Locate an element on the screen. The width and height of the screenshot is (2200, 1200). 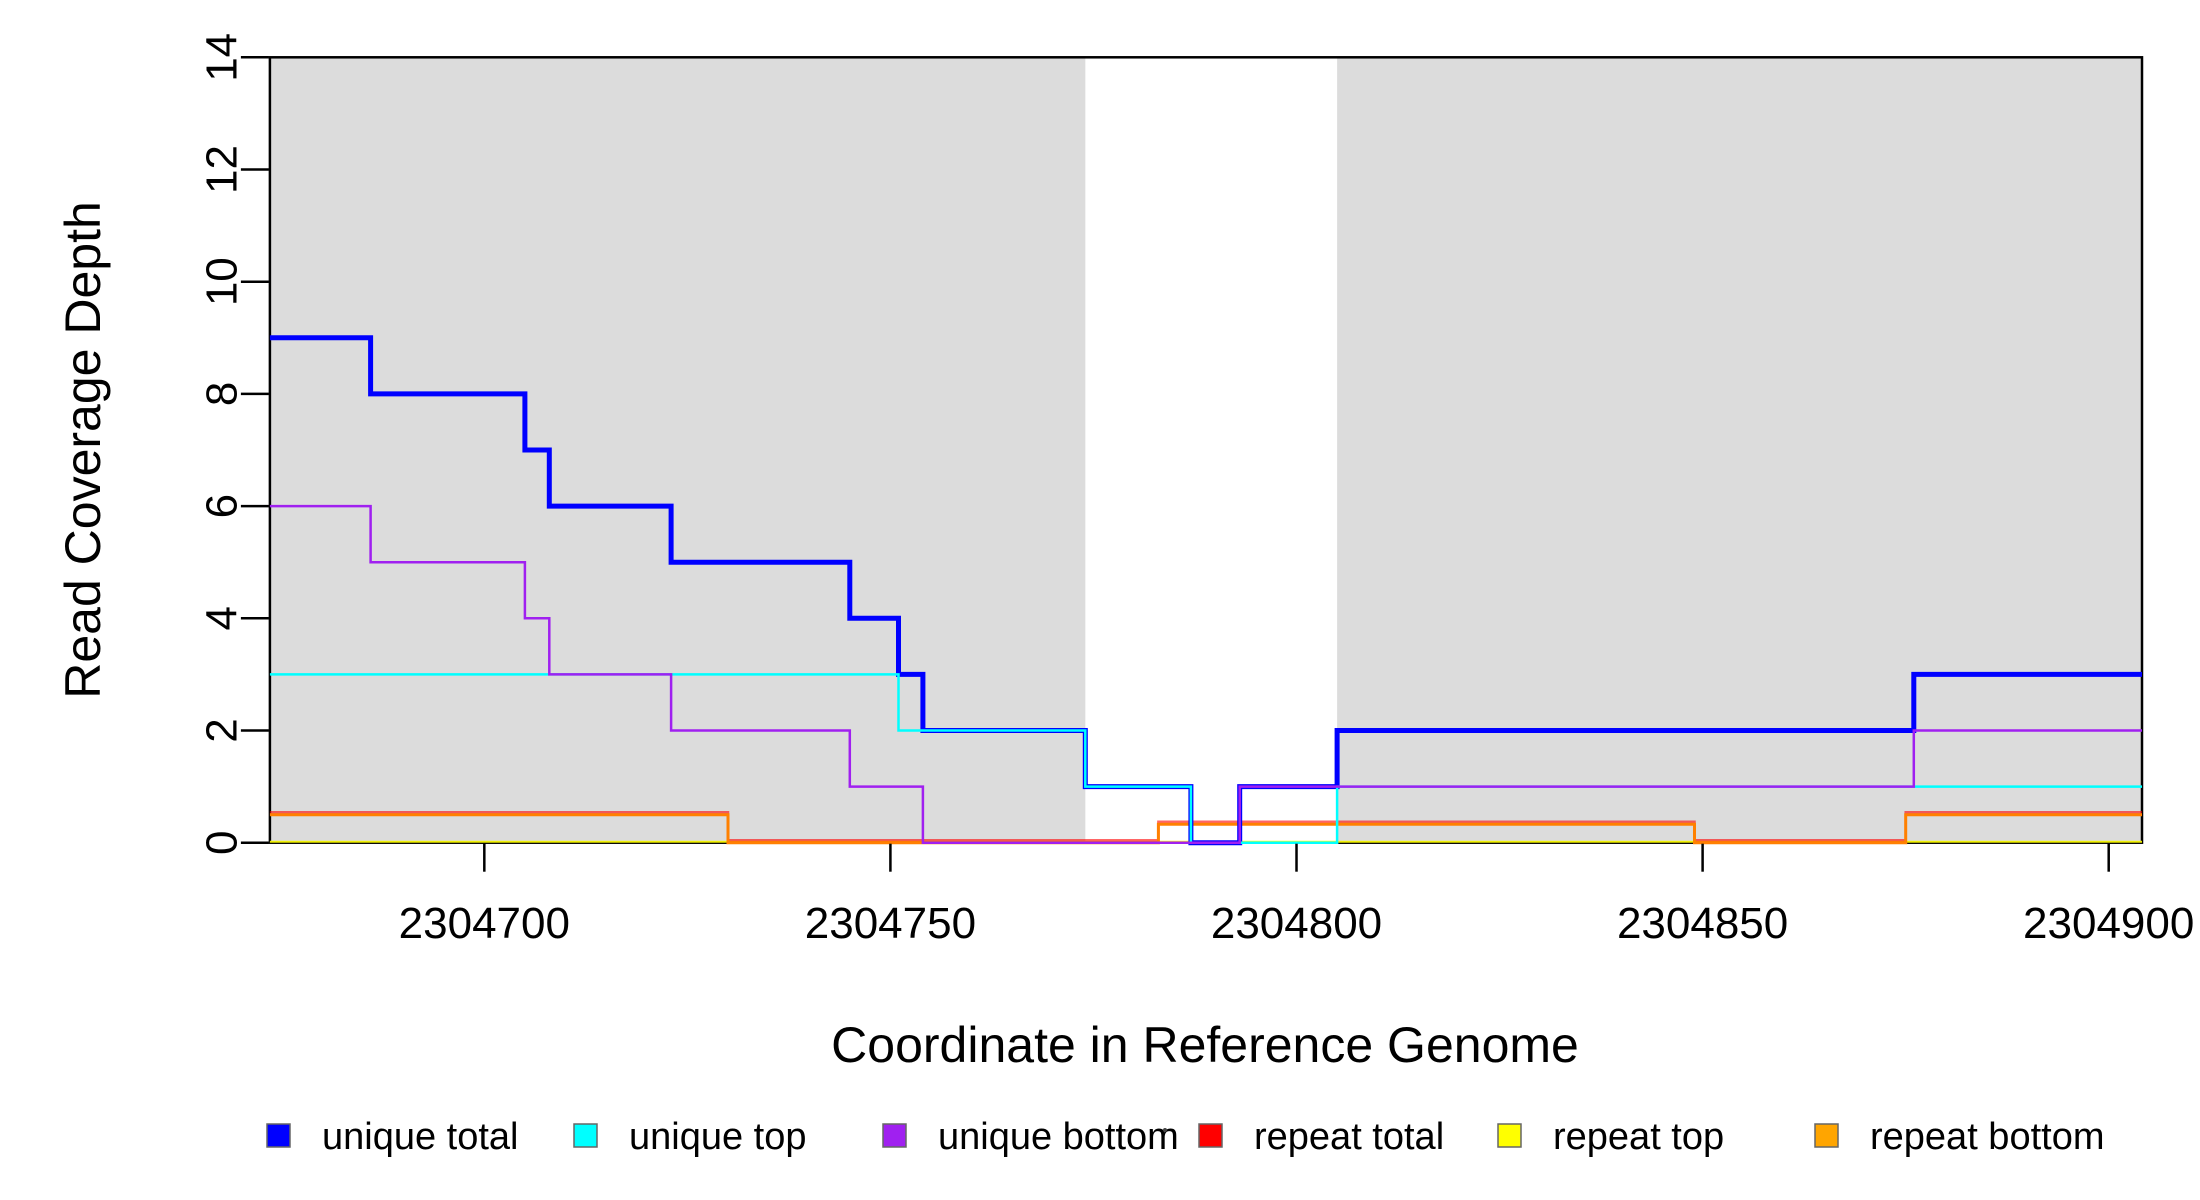
legend-label: repeat top is located at coordinates (1638, 1137).